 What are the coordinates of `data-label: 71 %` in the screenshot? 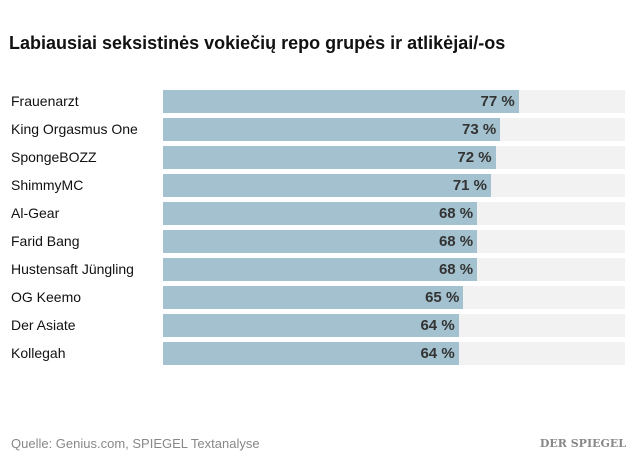 It's located at (470, 185).